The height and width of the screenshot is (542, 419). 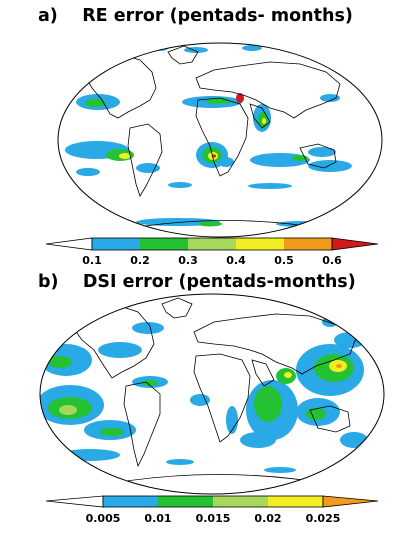 What do you see at coordinates (48, 16) in the screenshot?
I see `panel-a-label: a)` at bounding box center [48, 16].